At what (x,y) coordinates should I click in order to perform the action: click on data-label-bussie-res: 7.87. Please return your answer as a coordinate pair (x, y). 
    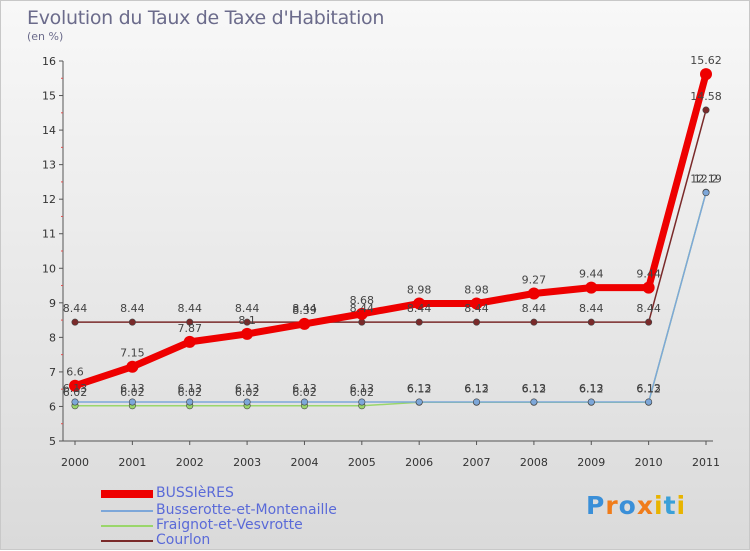
    Looking at the image, I should click on (189, 328).